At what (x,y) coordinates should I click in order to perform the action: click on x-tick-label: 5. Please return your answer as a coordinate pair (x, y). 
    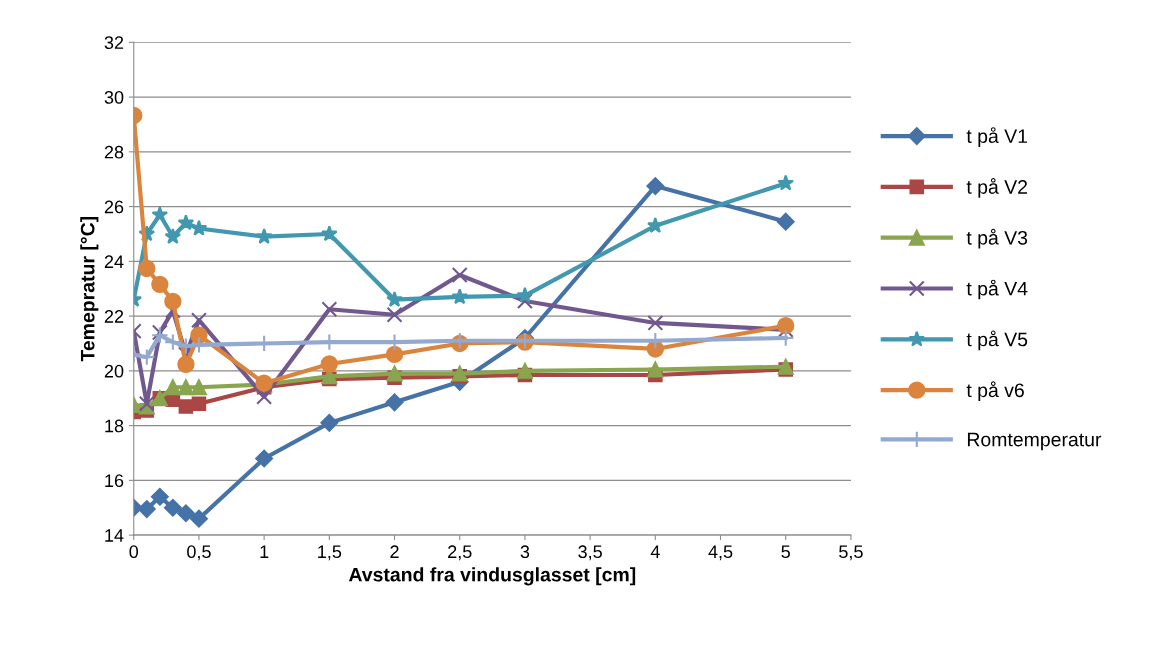
    Looking at the image, I should click on (785, 552).